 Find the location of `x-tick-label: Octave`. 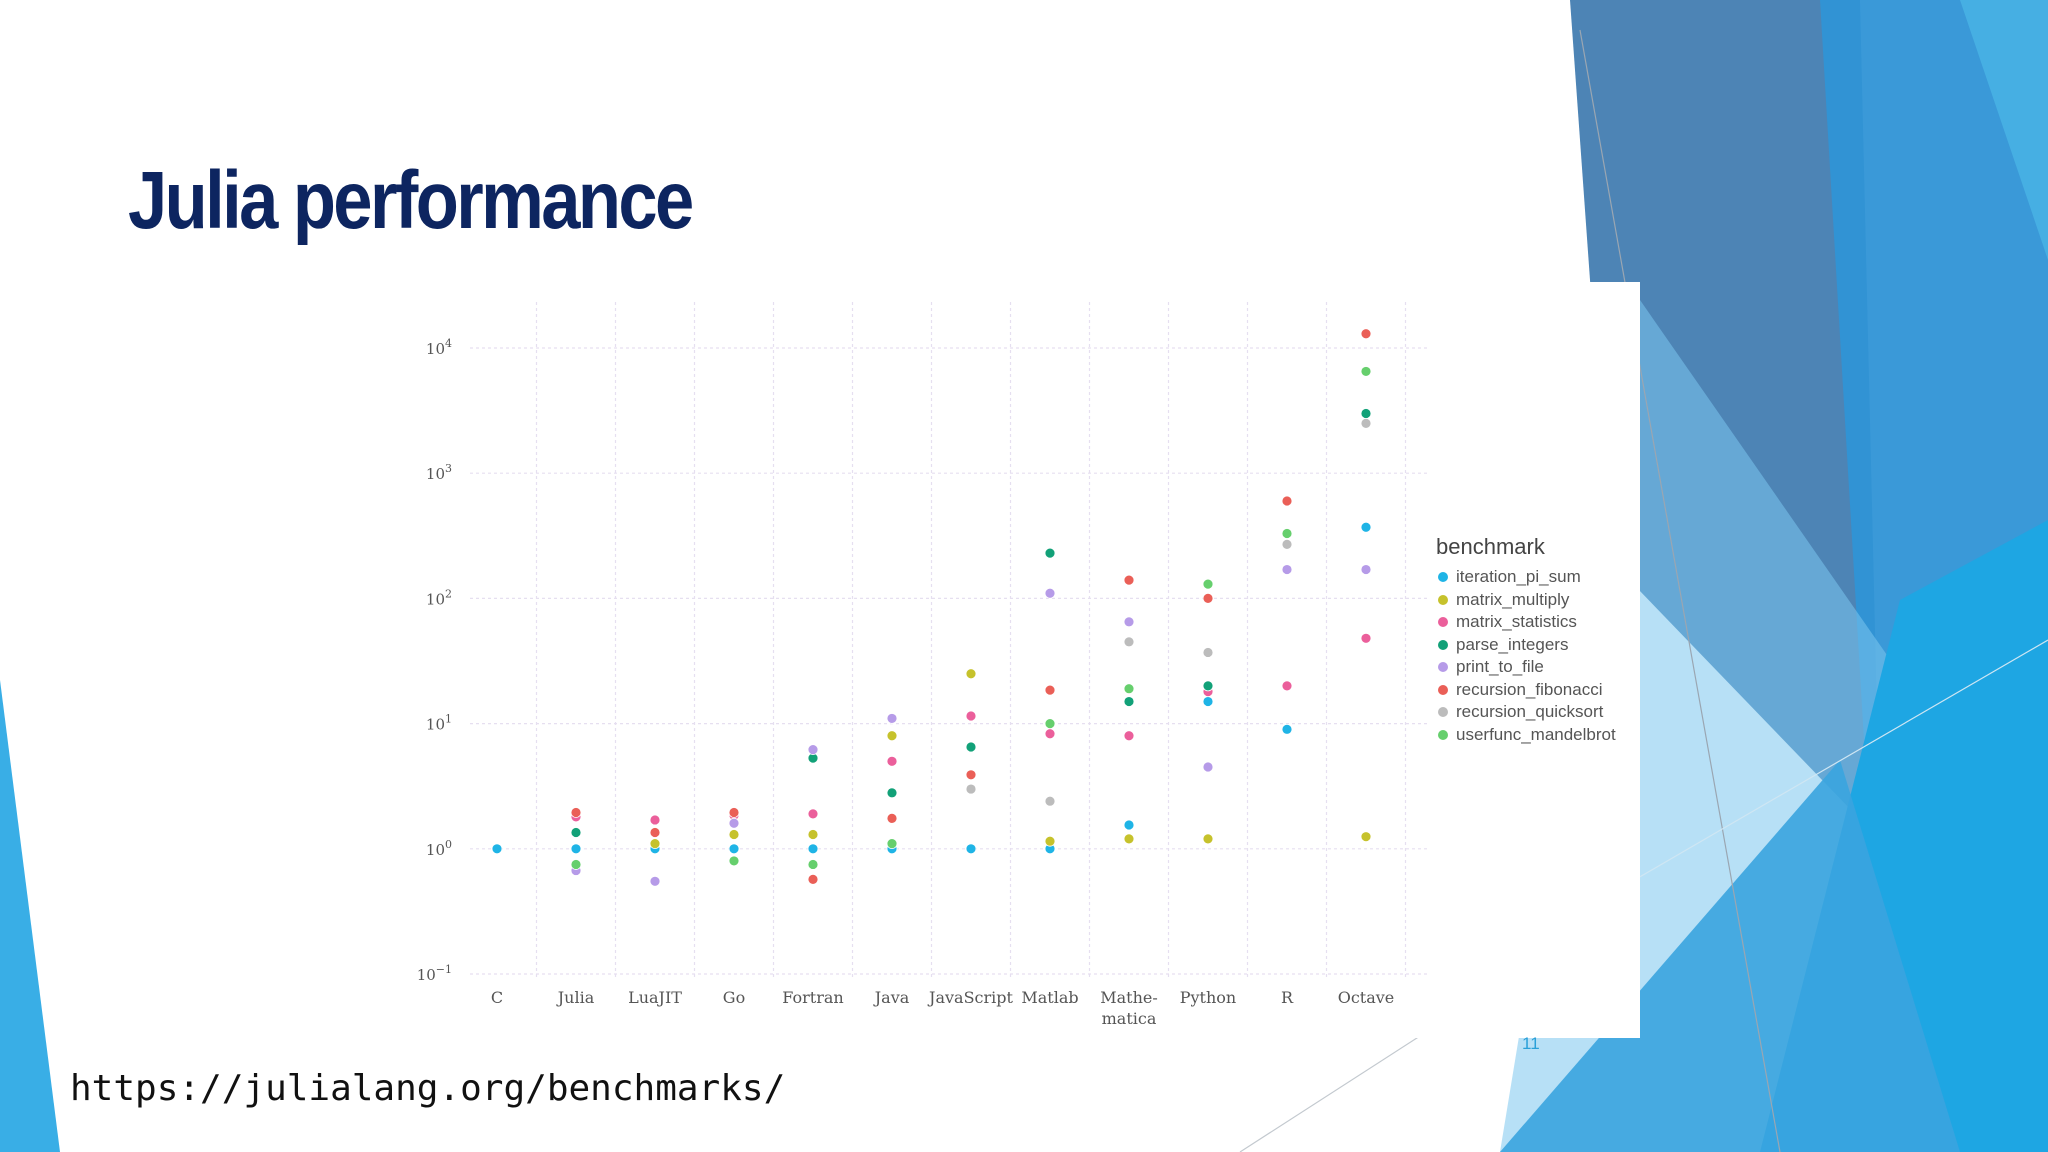

x-tick-label: Octave is located at coordinates (1366, 997).